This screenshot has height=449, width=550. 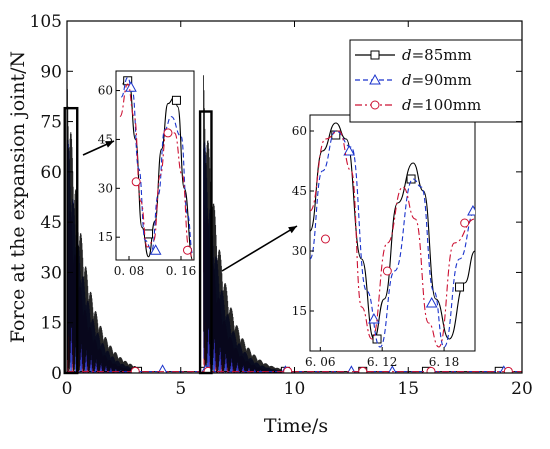 What do you see at coordinates (320, 362) in the screenshot?
I see `inset-1-xtick-label-0: 6. 06` at bounding box center [320, 362].